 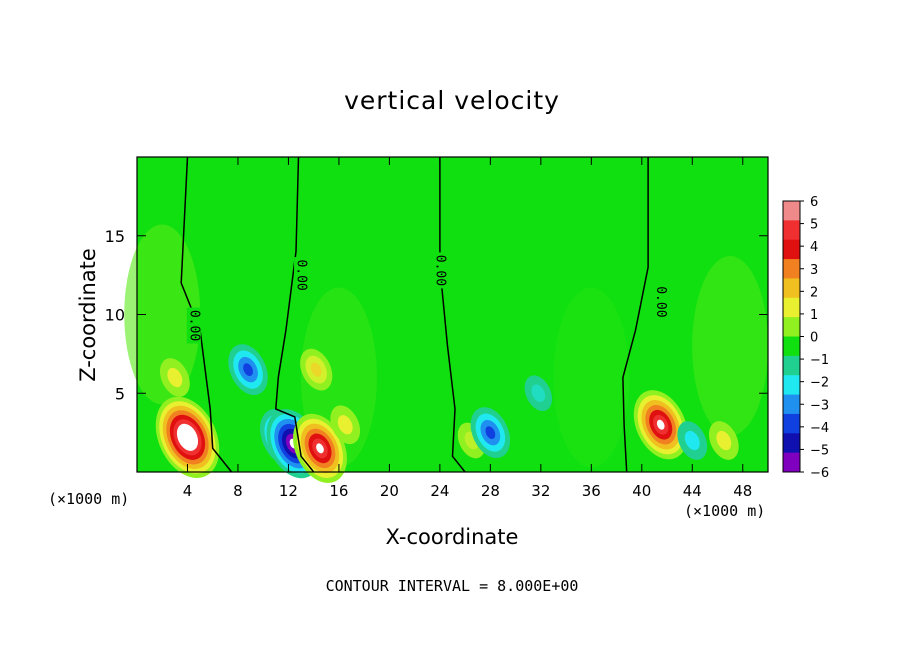 What do you see at coordinates (819, 405) in the screenshot?
I see `colorbar-label-9: −3` at bounding box center [819, 405].